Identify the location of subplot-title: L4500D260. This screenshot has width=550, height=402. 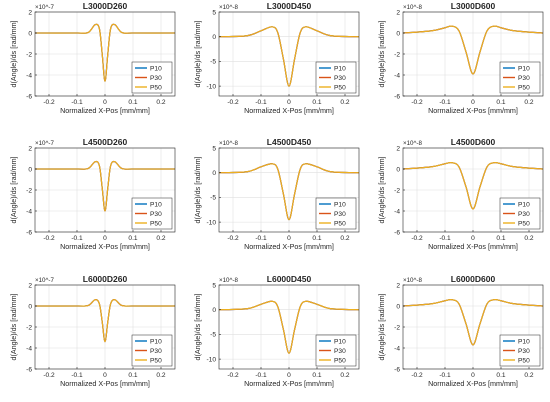
(105, 142).